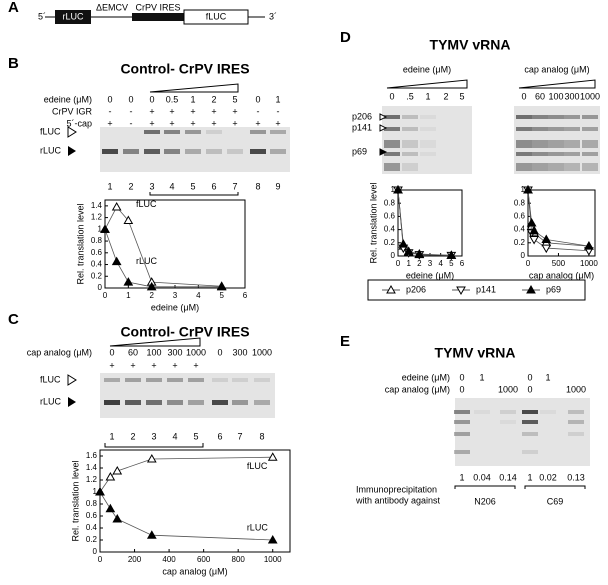 This screenshot has width=608, height=585. What do you see at coordinates (213, 186) in the screenshot?
I see `lane-number: 6` at bounding box center [213, 186].